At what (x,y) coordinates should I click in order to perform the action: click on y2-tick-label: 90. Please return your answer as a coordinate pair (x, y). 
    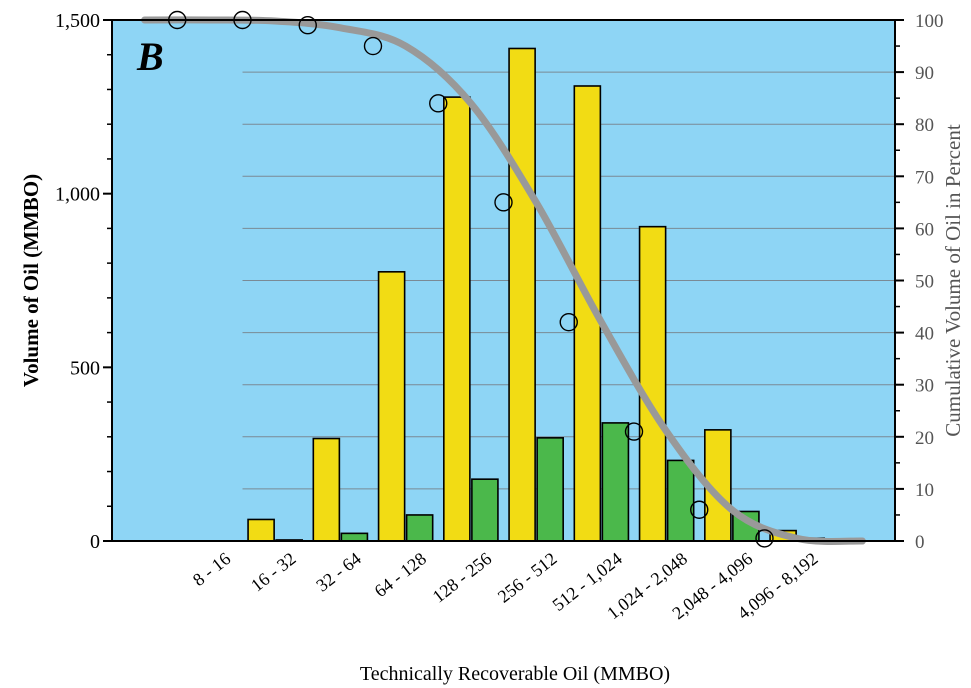
    Looking at the image, I should click on (924, 73).